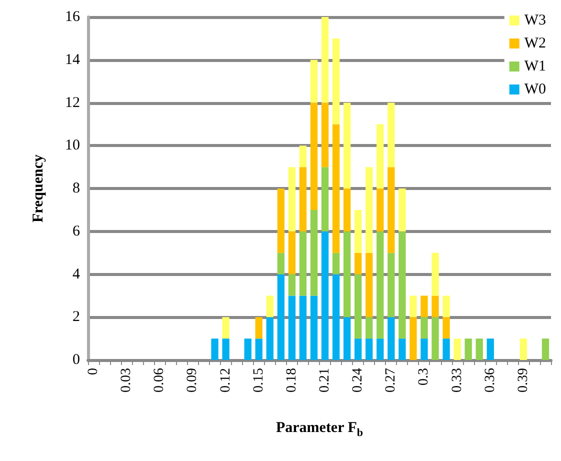 This screenshot has width=561, height=461. Describe the element at coordinates (160, 380) in the screenshot. I see `x-tick-label: 0.06` at that location.